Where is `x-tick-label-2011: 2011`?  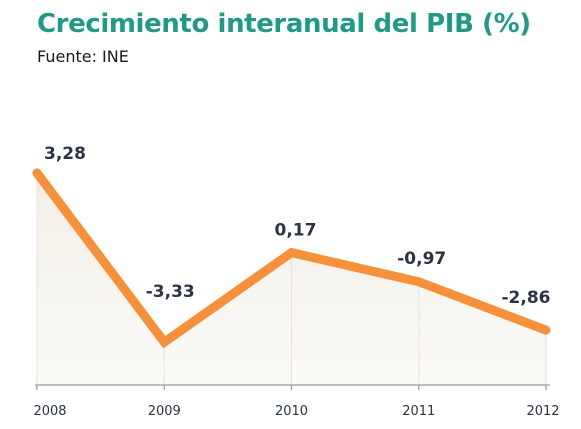
x-tick-label-2011: 2011 is located at coordinates (418, 411).